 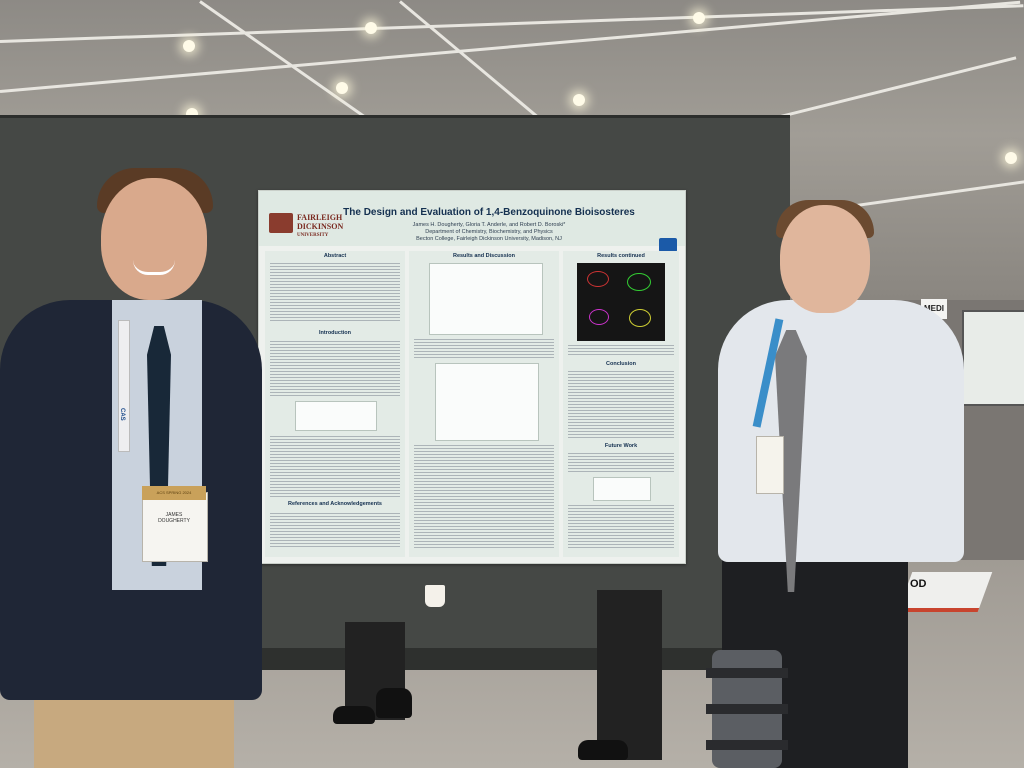 What do you see at coordinates (484, 497) in the screenshot?
I see `results-text` at bounding box center [484, 497].